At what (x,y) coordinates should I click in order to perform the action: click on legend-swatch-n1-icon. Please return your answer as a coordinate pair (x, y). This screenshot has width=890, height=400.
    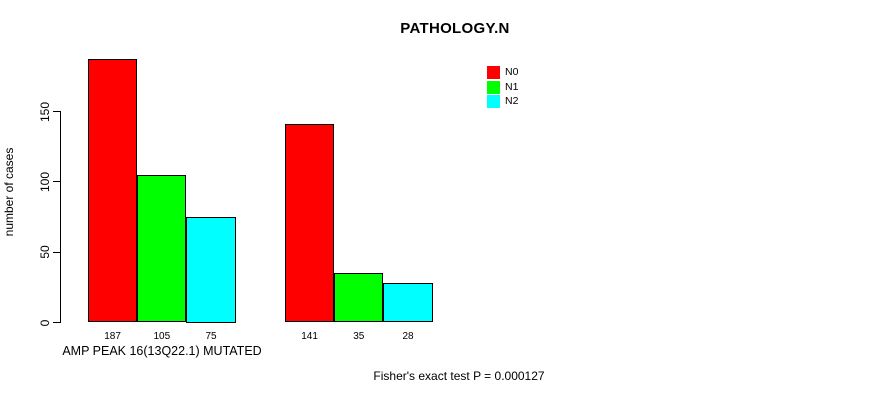
    Looking at the image, I should click on (493, 87).